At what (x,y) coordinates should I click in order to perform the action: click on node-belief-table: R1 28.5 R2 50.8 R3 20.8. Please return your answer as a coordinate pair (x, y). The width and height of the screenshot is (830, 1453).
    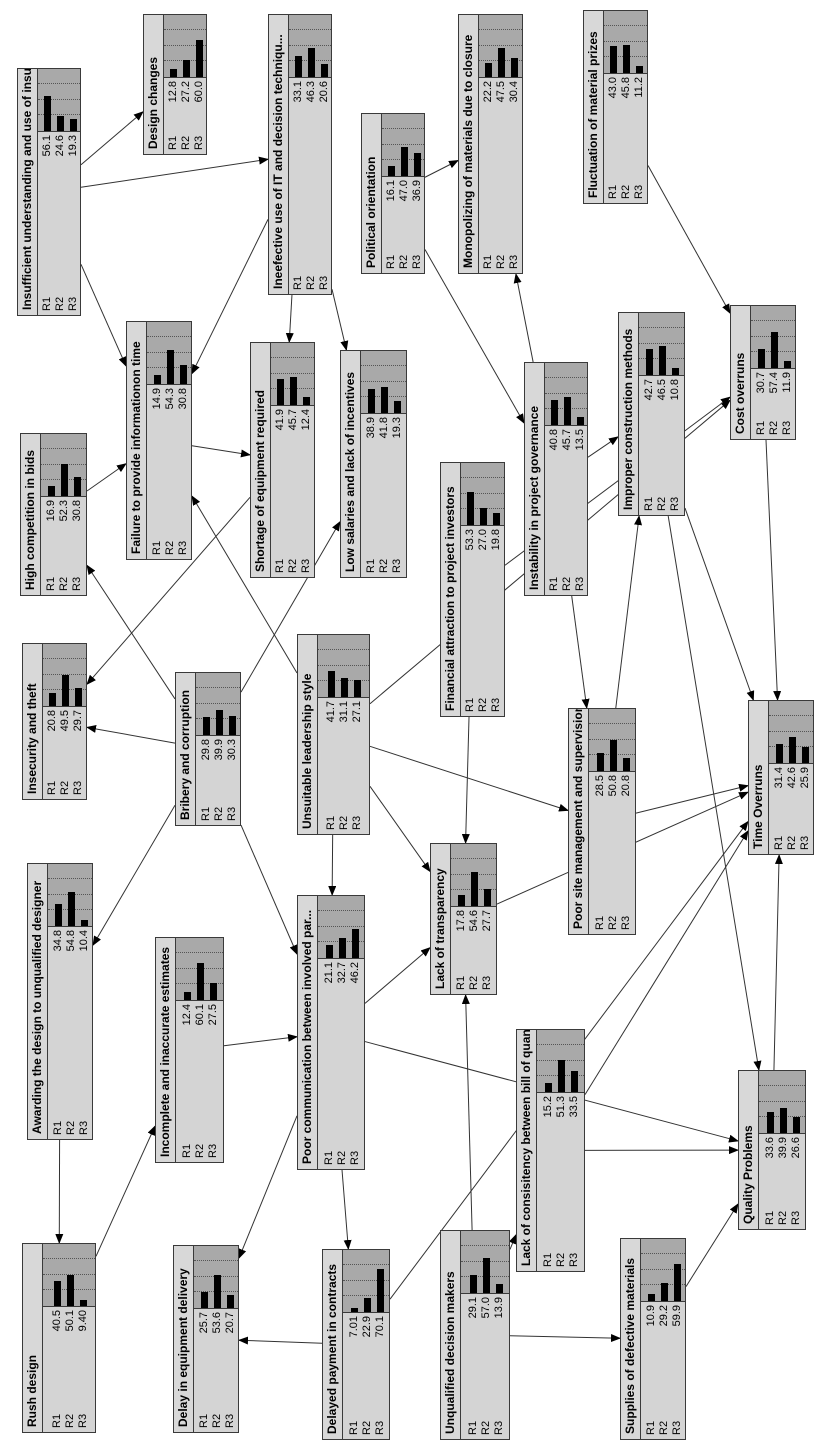
    Looking at the image, I should click on (612, 821).